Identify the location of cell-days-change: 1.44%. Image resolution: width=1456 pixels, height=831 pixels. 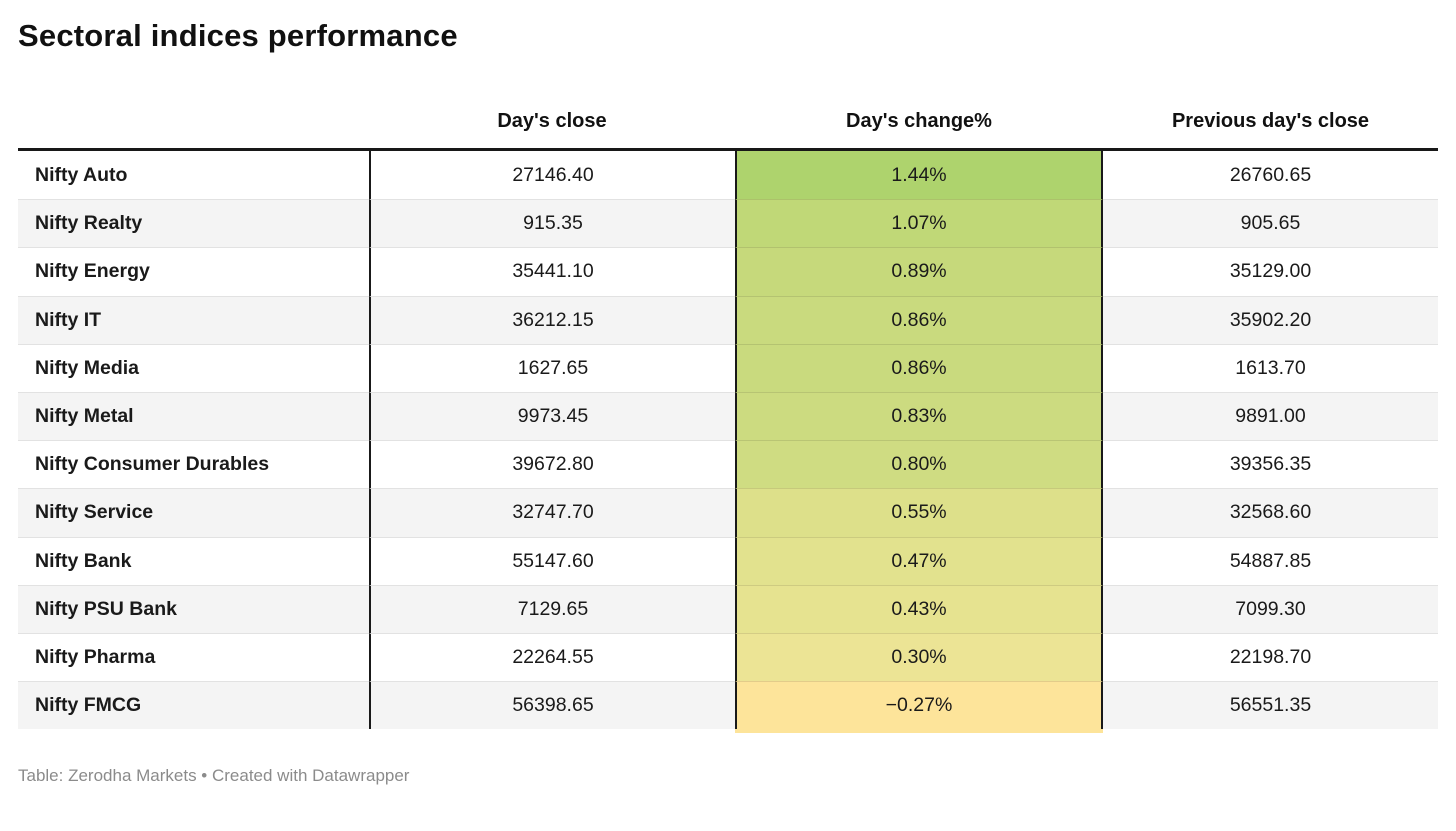
(919, 175).